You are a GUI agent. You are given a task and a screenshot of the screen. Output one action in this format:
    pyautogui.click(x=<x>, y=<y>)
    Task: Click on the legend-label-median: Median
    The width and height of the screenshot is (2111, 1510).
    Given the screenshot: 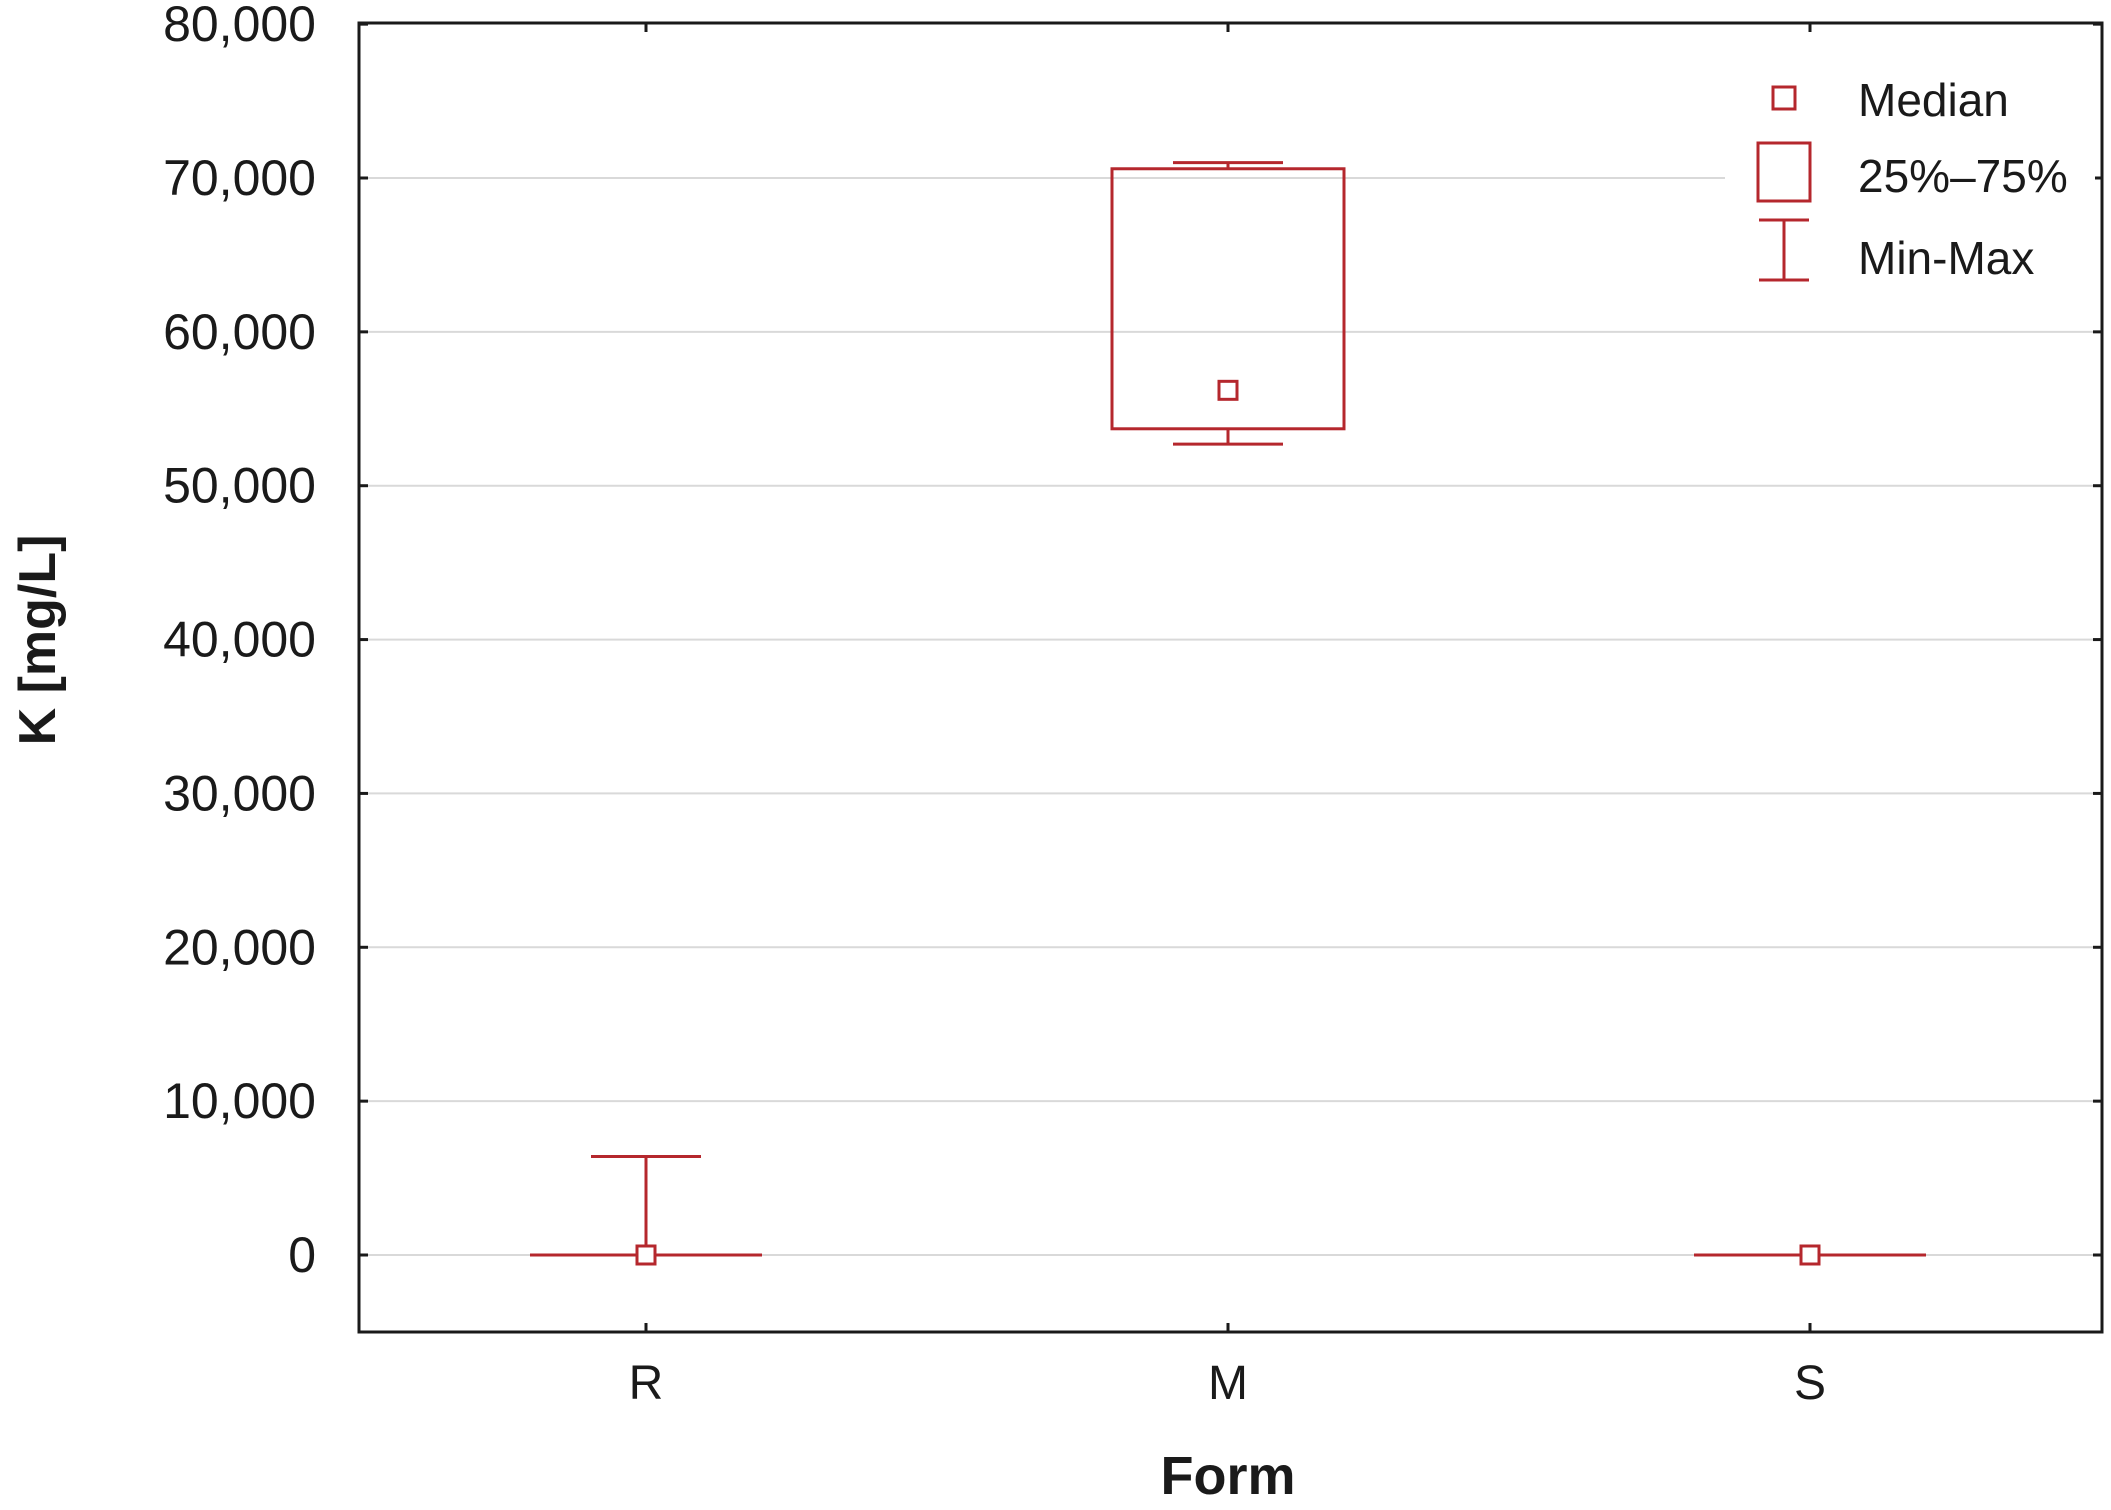 What is the action you would take?
    pyautogui.click(x=1933, y=100)
    